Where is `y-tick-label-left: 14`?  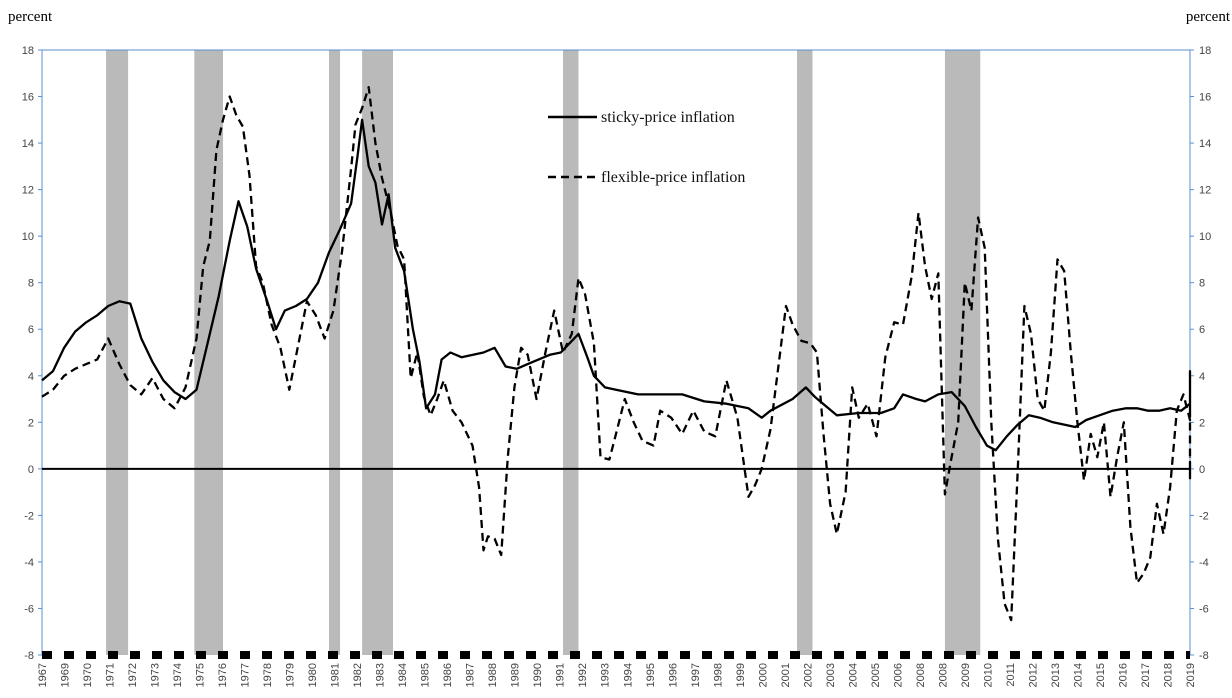 y-tick-label-left: 14 is located at coordinates (28, 144).